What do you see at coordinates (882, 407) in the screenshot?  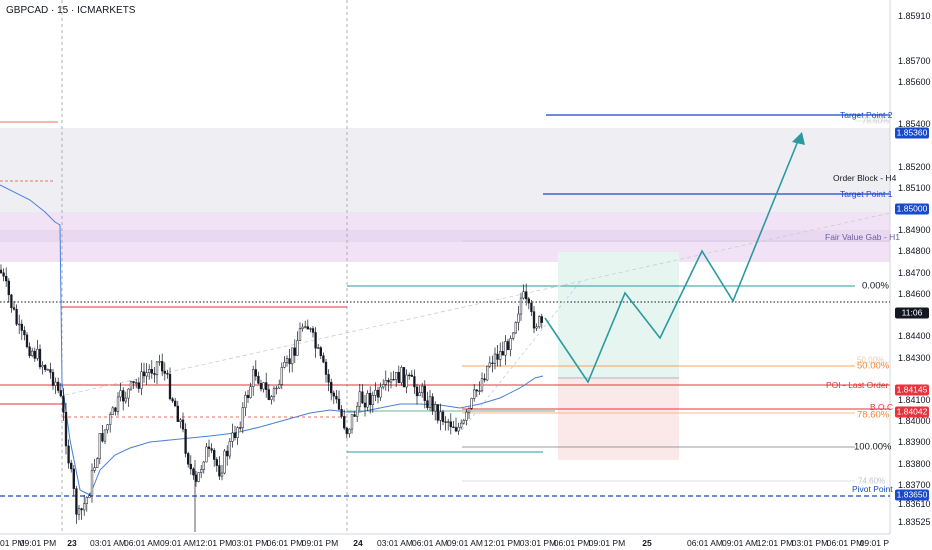 I see `boc-label: B.O.C` at bounding box center [882, 407].